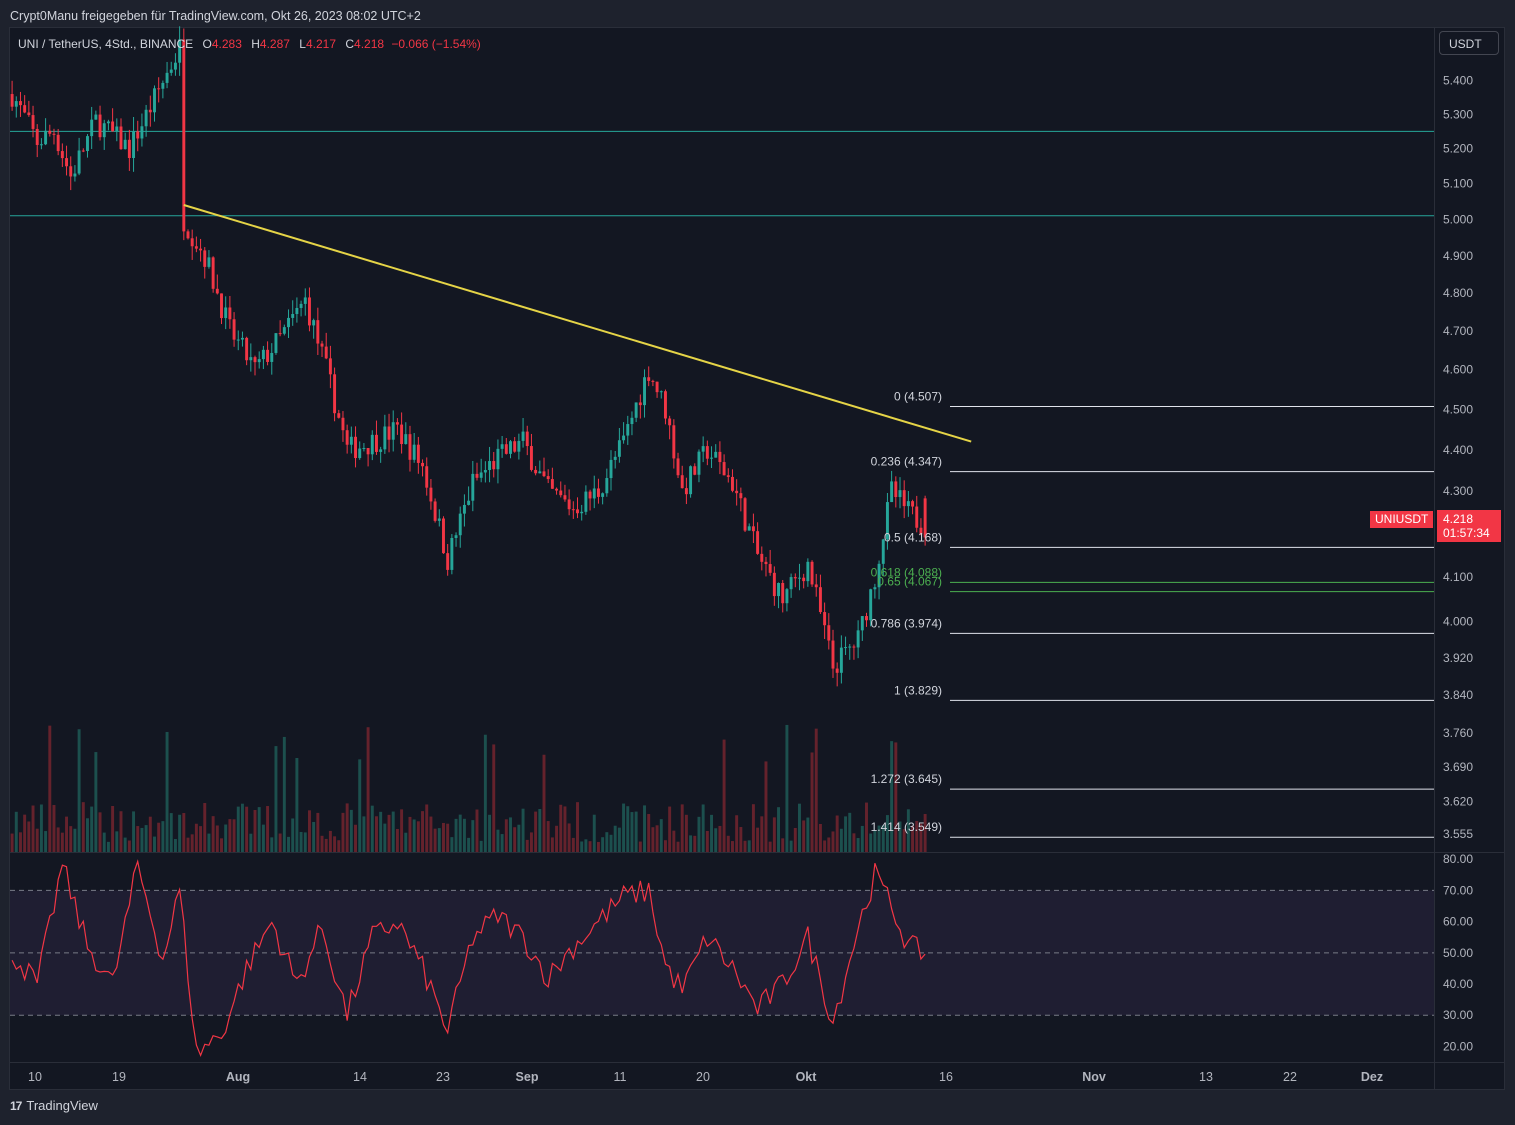 This screenshot has height=1125, width=1515. What do you see at coordinates (1458, 1046) in the screenshot?
I see `rsi-tick-label: 20.00` at bounding box center [1458, 1046].